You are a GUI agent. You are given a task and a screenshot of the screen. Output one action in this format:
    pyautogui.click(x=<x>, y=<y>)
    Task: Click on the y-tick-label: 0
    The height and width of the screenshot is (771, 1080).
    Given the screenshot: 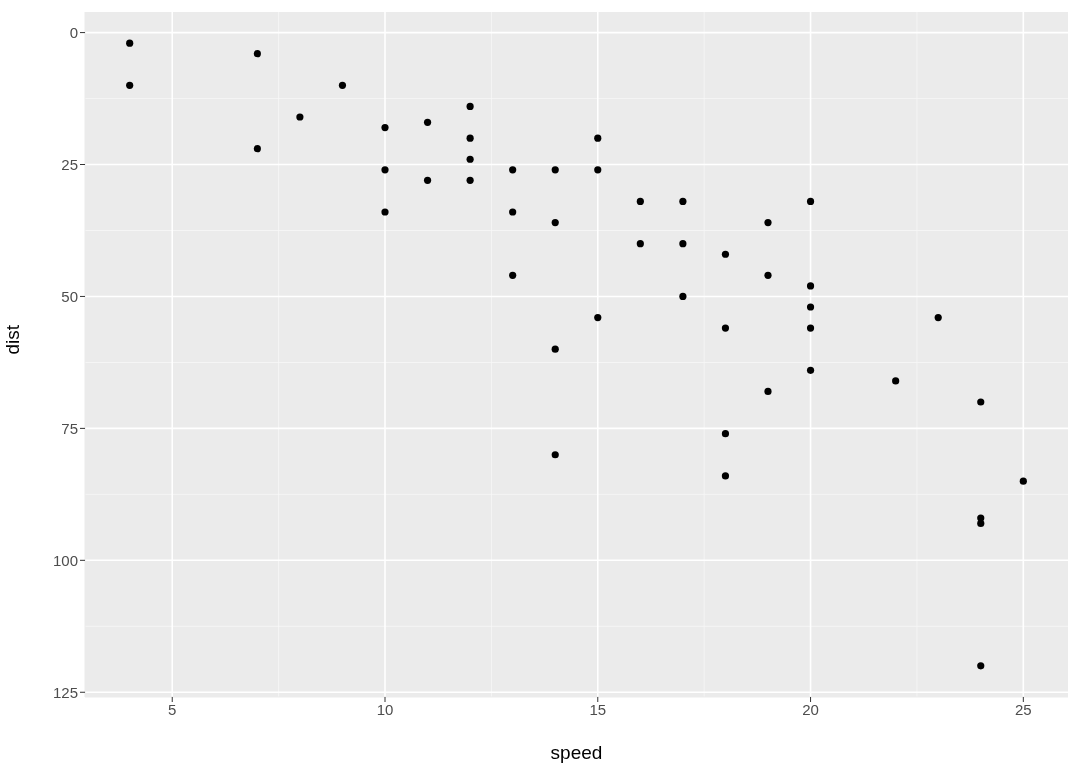 What is the action you would take?
    pyautogui.click(x=73, y=32)
    